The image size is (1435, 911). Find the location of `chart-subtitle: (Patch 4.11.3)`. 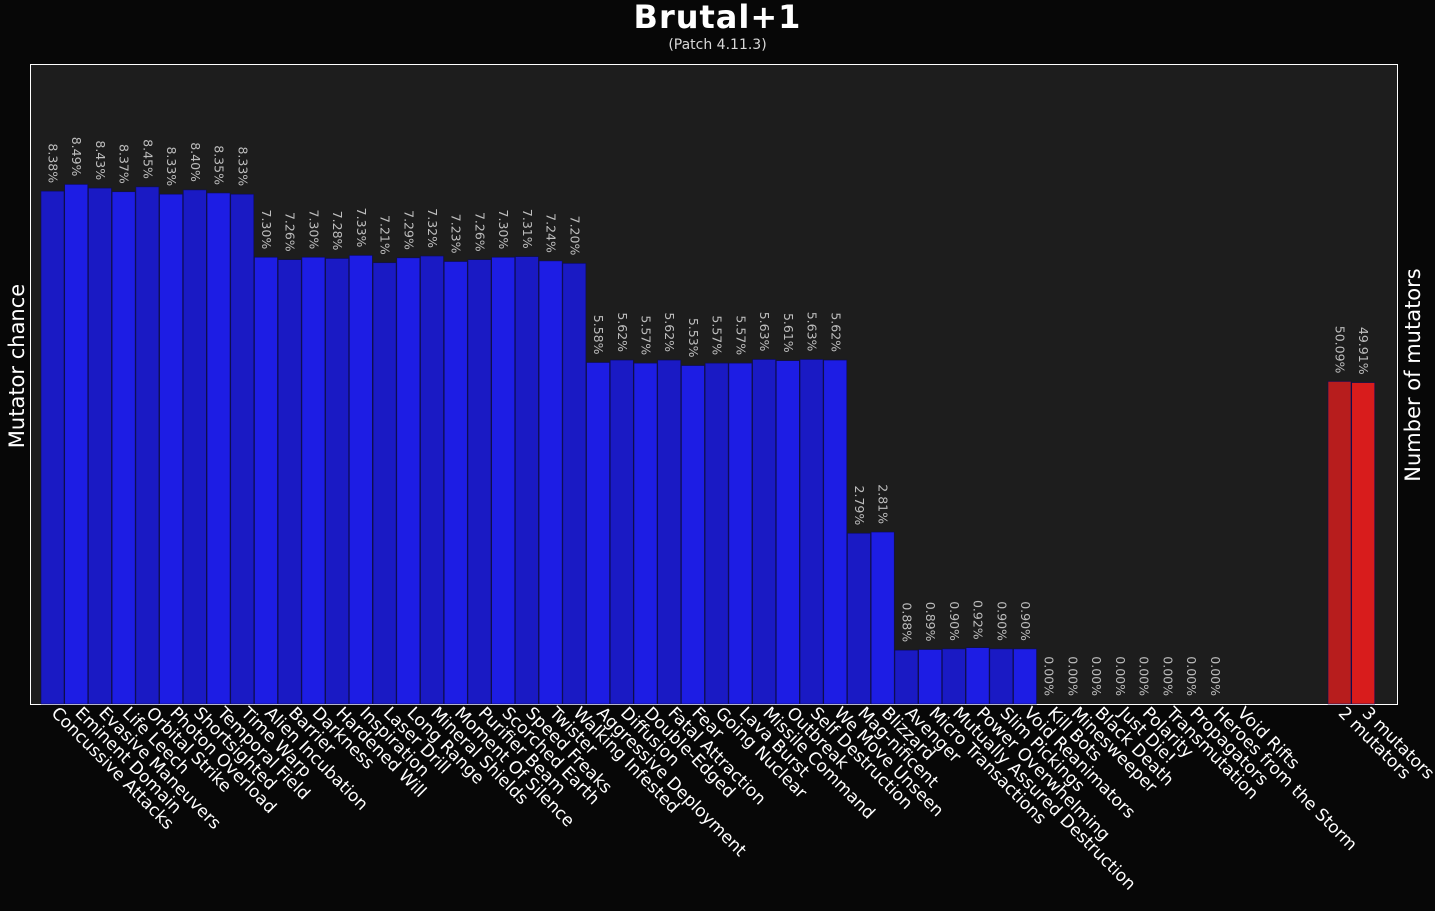

chart-subtitle: (Patch 4.11.3) is located at coordinates (717, 45).